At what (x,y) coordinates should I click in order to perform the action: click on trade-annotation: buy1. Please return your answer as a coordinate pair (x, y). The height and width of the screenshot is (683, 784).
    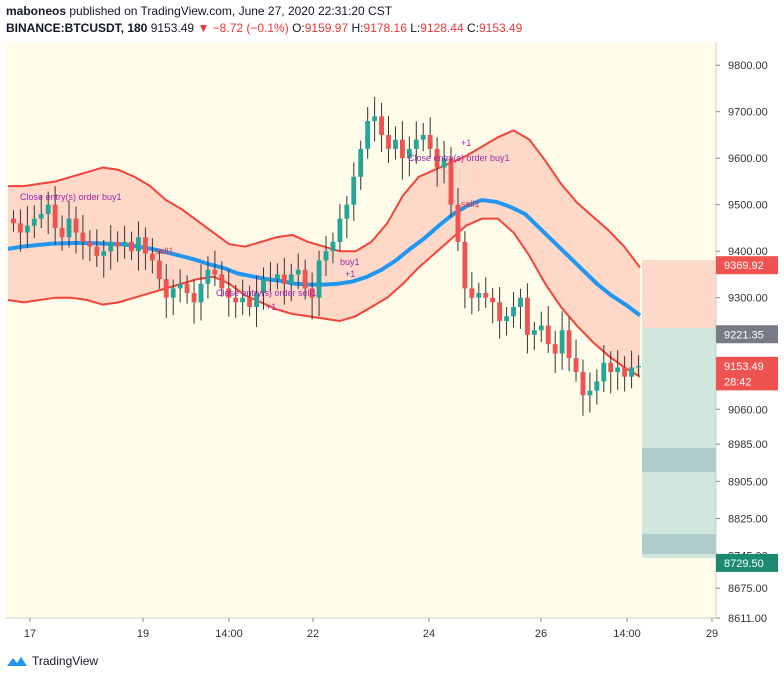
    Looking at the image, I should click on (350, 262).